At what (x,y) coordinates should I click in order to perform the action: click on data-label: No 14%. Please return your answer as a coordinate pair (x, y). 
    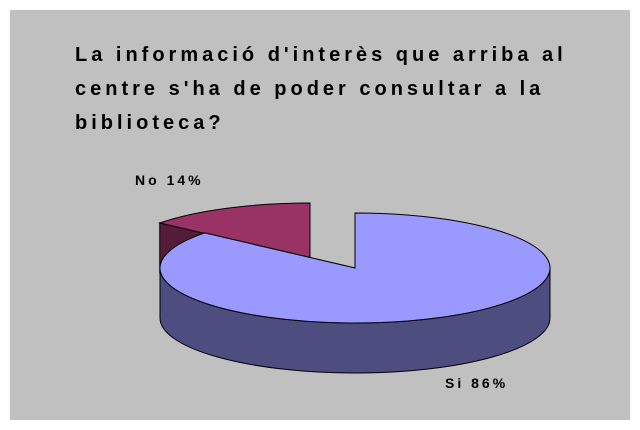
    Looking at the image, I should click on (169, 180).